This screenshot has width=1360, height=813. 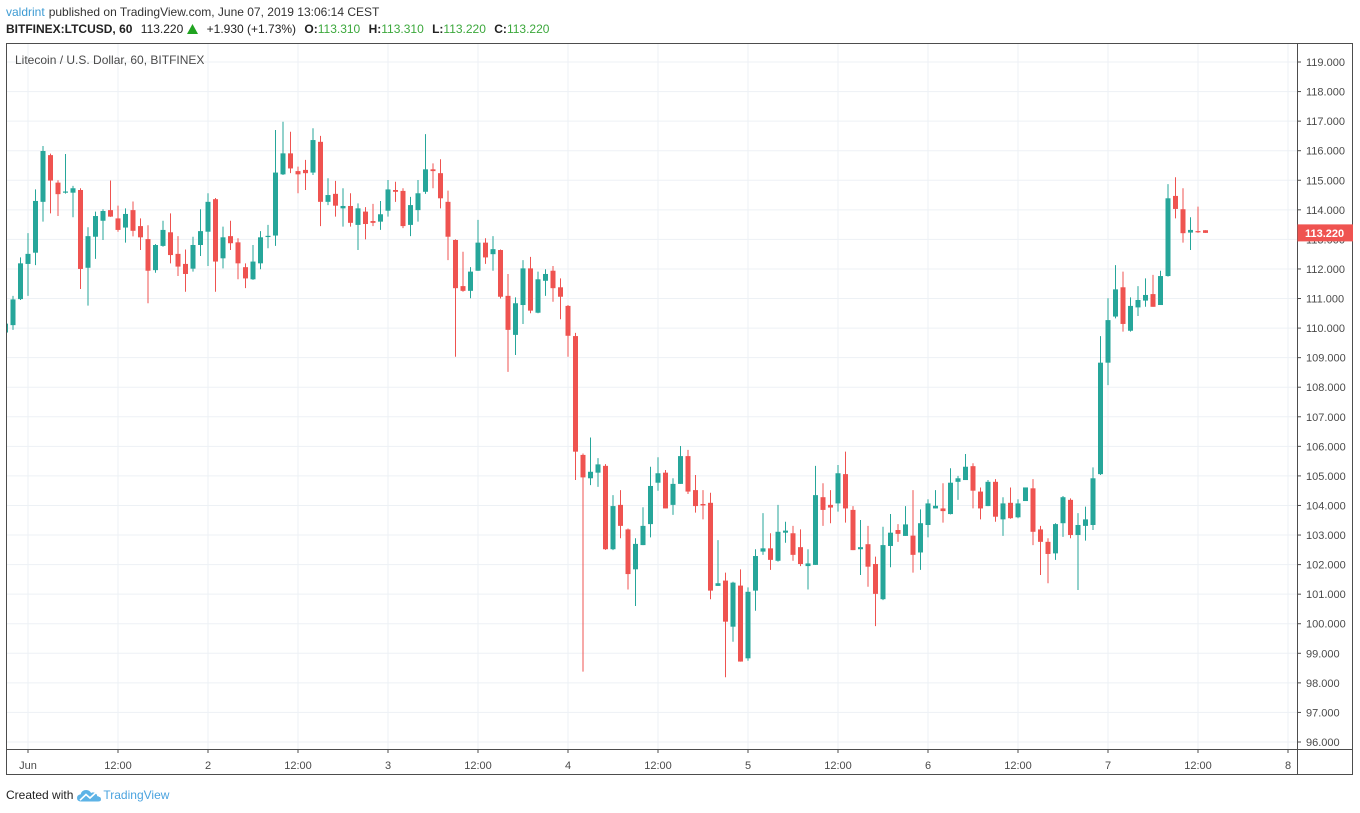 I want to click on price-axis-label: 114.000, so click(x=1325, y=211).